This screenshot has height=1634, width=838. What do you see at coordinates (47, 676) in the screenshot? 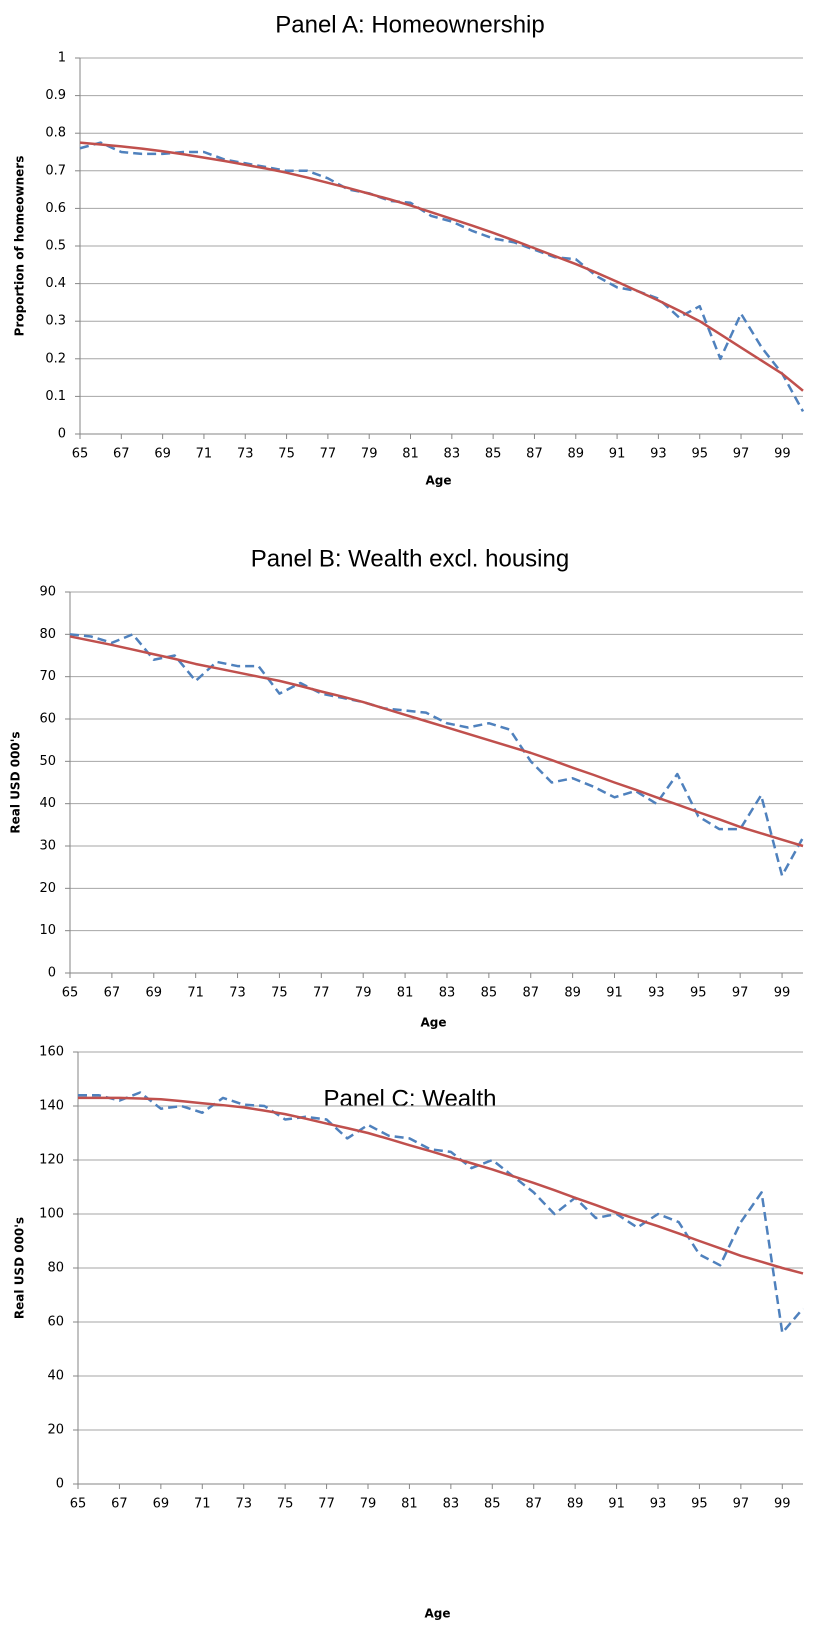
I see `y-tick-label: 70` at bounding box center [47, 676].